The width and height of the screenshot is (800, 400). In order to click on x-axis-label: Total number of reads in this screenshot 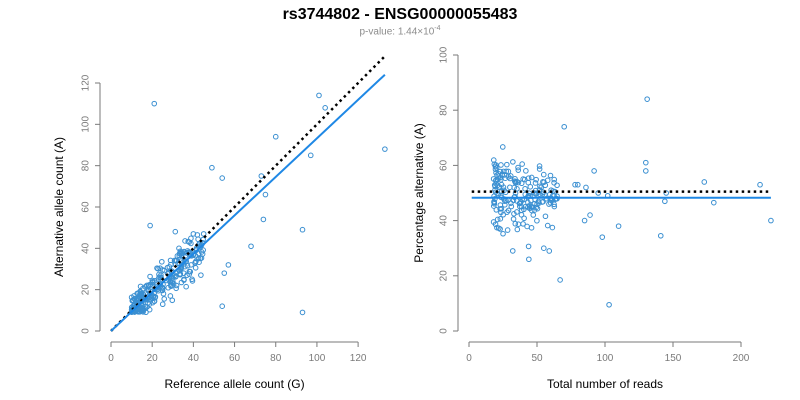, I will do `click(605, 384)`.